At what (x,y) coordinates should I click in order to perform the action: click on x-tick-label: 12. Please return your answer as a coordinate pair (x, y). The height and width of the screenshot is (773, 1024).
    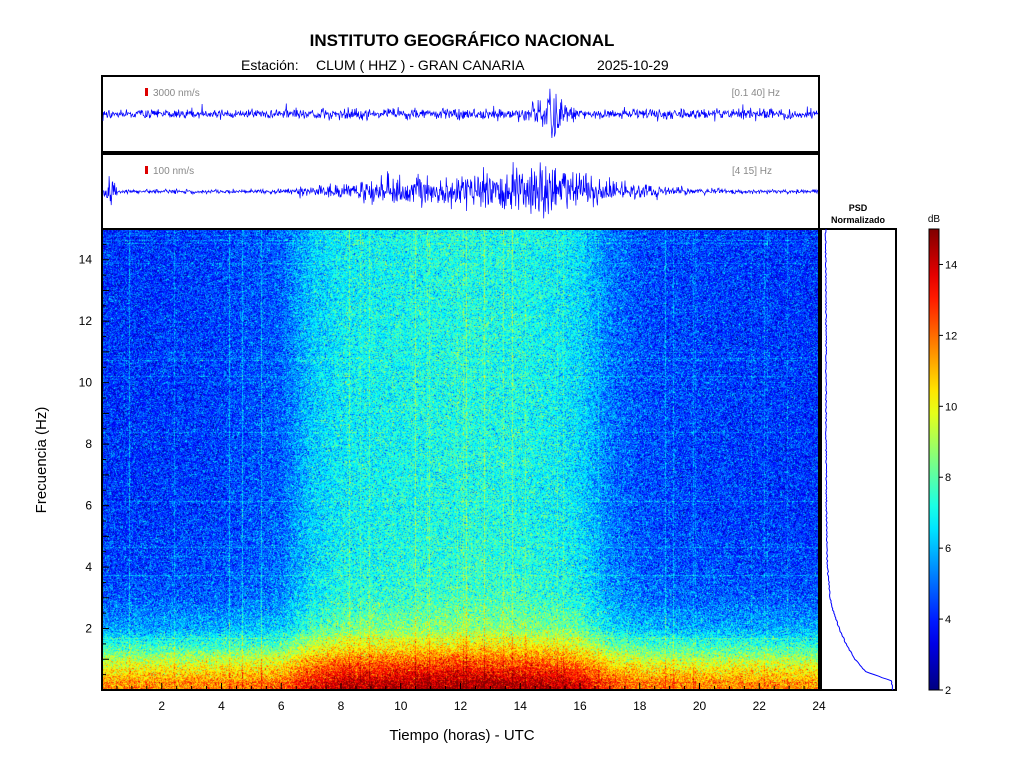
    Looking at the image, I should click on (461, 706).